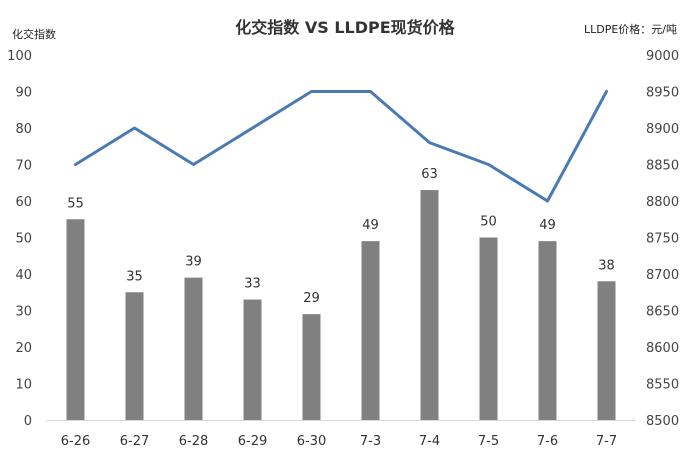 The width and height of the screenshot is (690, 456). Describe the element at coordinates (135, 441) in the screenshot. I see `x-tick-label: 6-27` at that location.